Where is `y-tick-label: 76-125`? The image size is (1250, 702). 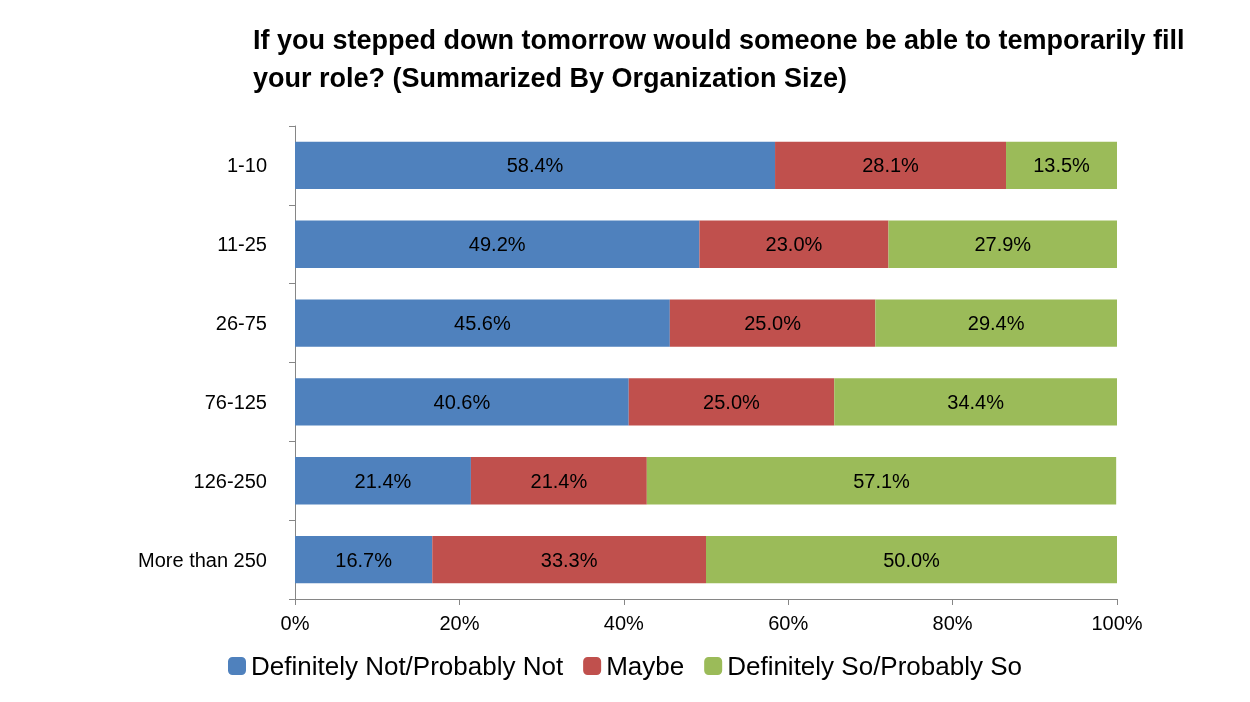 y-tick-label: 76-125 is located at coordinates (235, 401).